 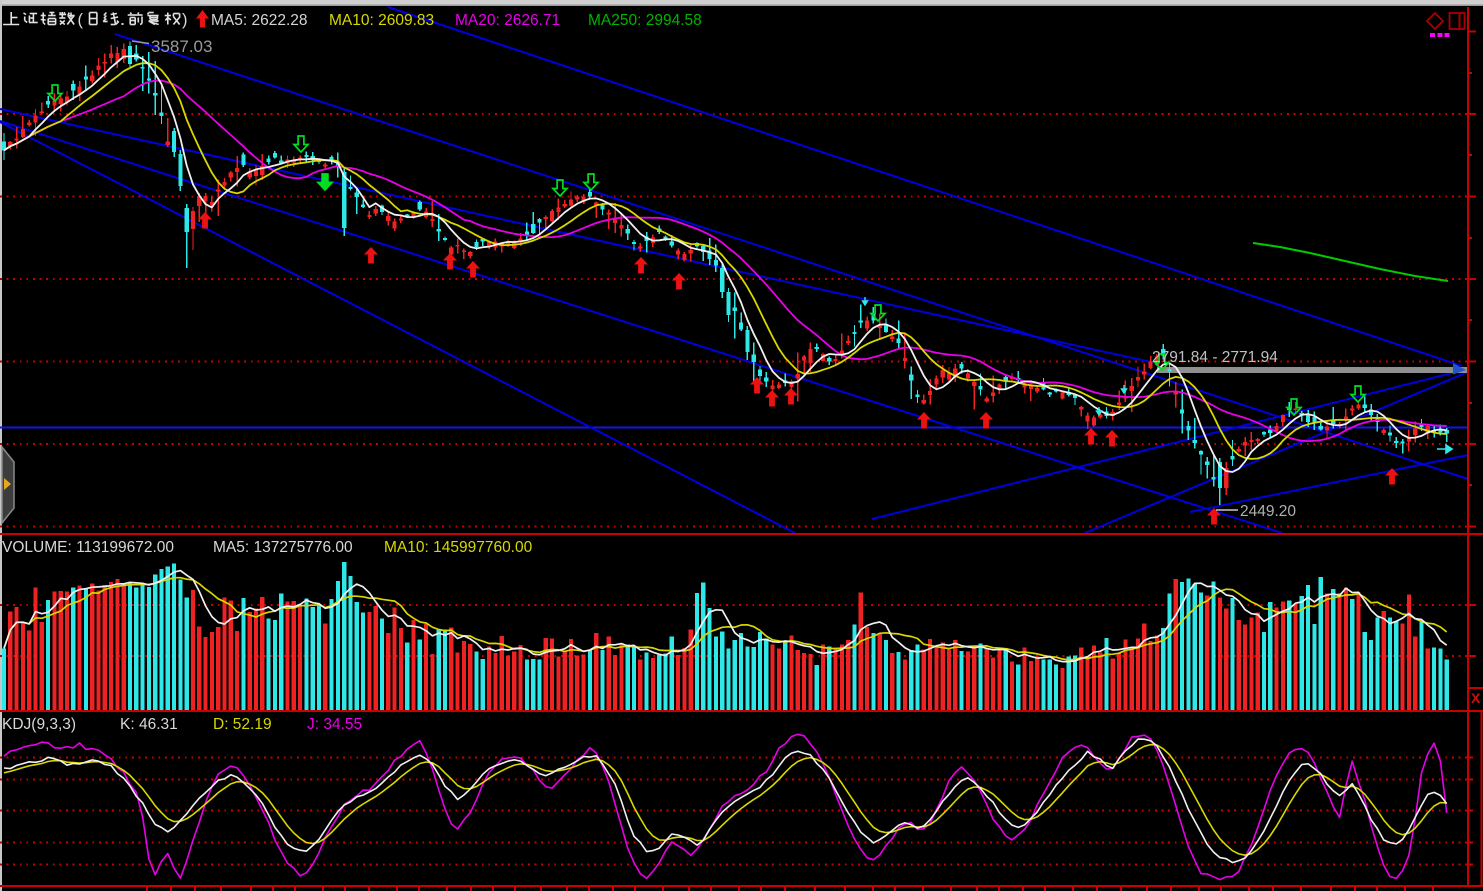 What do you see at coordinates (1476, 698) in the screenshot?
I see `svg-text: X` at bounding box center [1476, 698].